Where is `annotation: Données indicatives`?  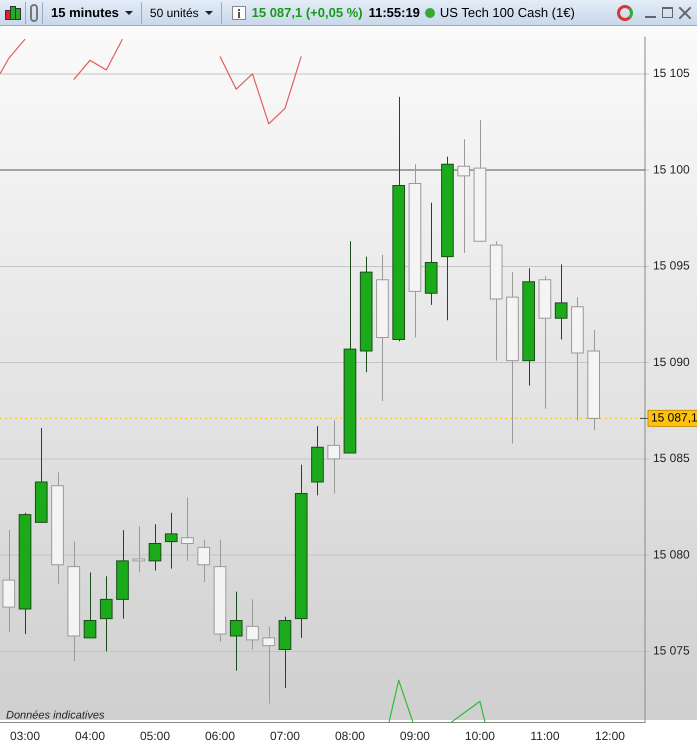
annotation: Données indicatives is located at coordinates (55, 716).